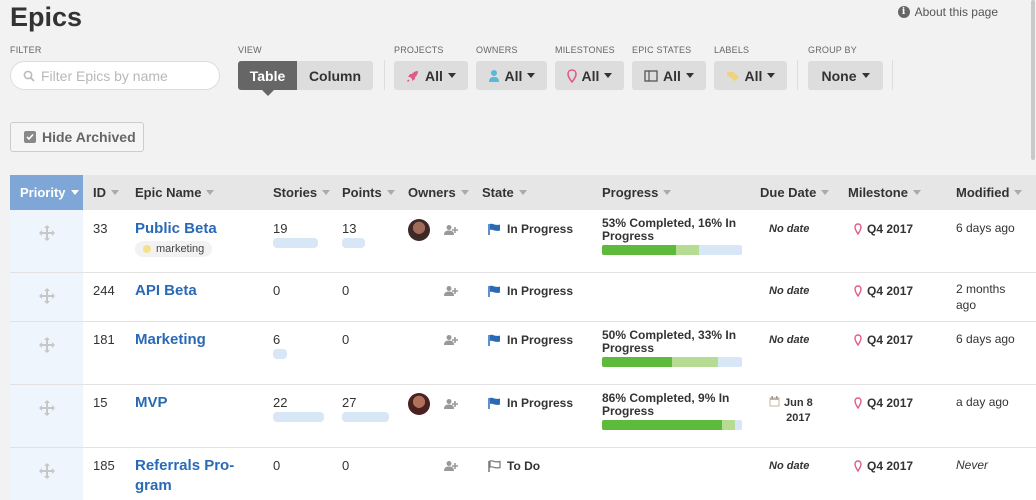 The height and width of the screenshot is (500, 1036). I want to click on epic-name-link: API Beta, so click(166, 290).